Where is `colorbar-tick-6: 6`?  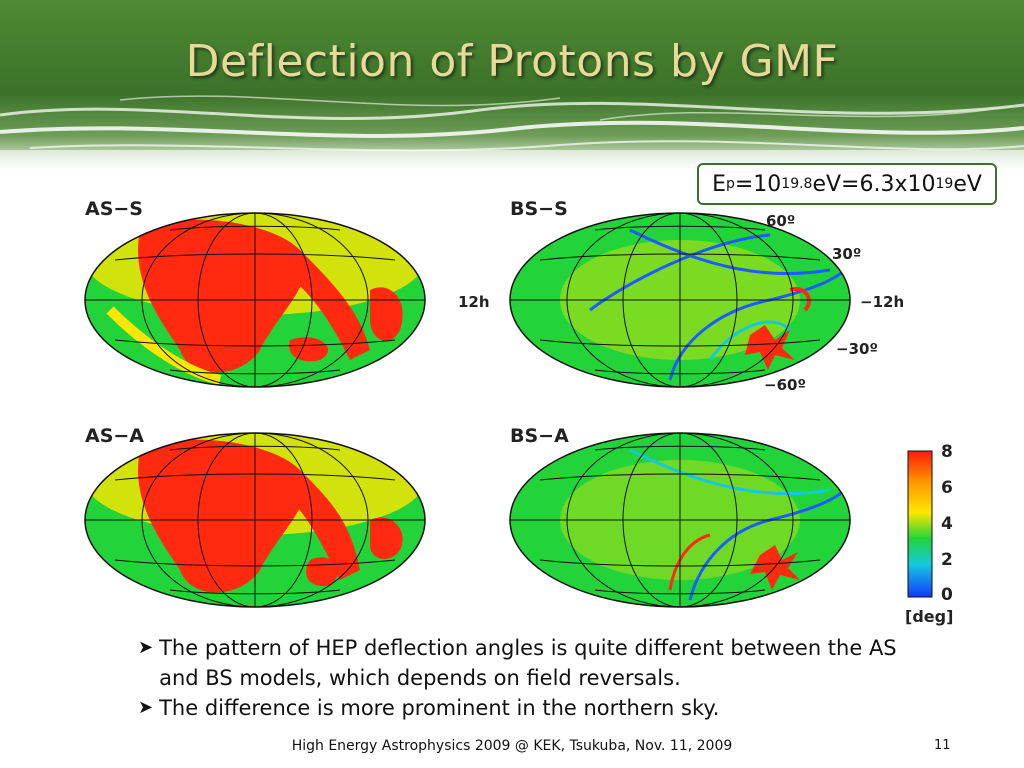 colorbar-tick-6: 6 is located at coordinates (947, 488).